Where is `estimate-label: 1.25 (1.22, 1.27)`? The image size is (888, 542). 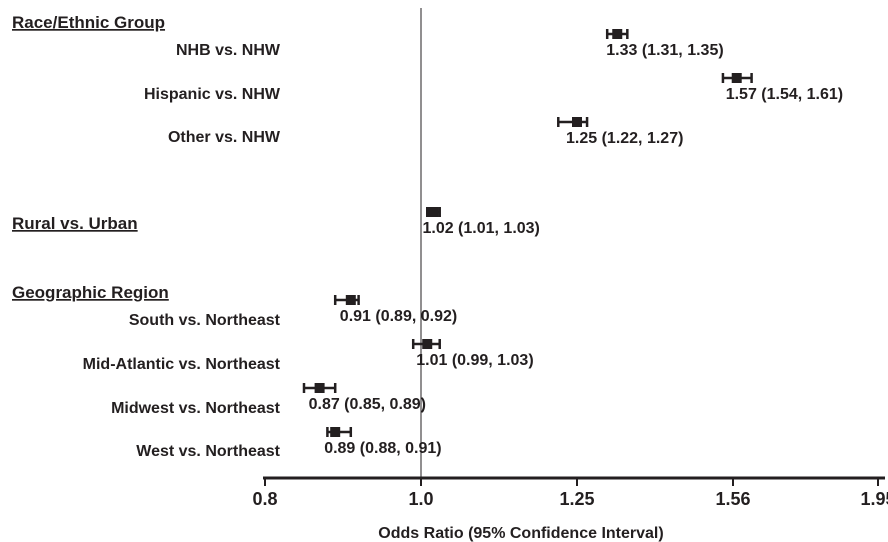 estimate-label: 1.25 (1.22, 1.27) is located at coordinates (624, 138).